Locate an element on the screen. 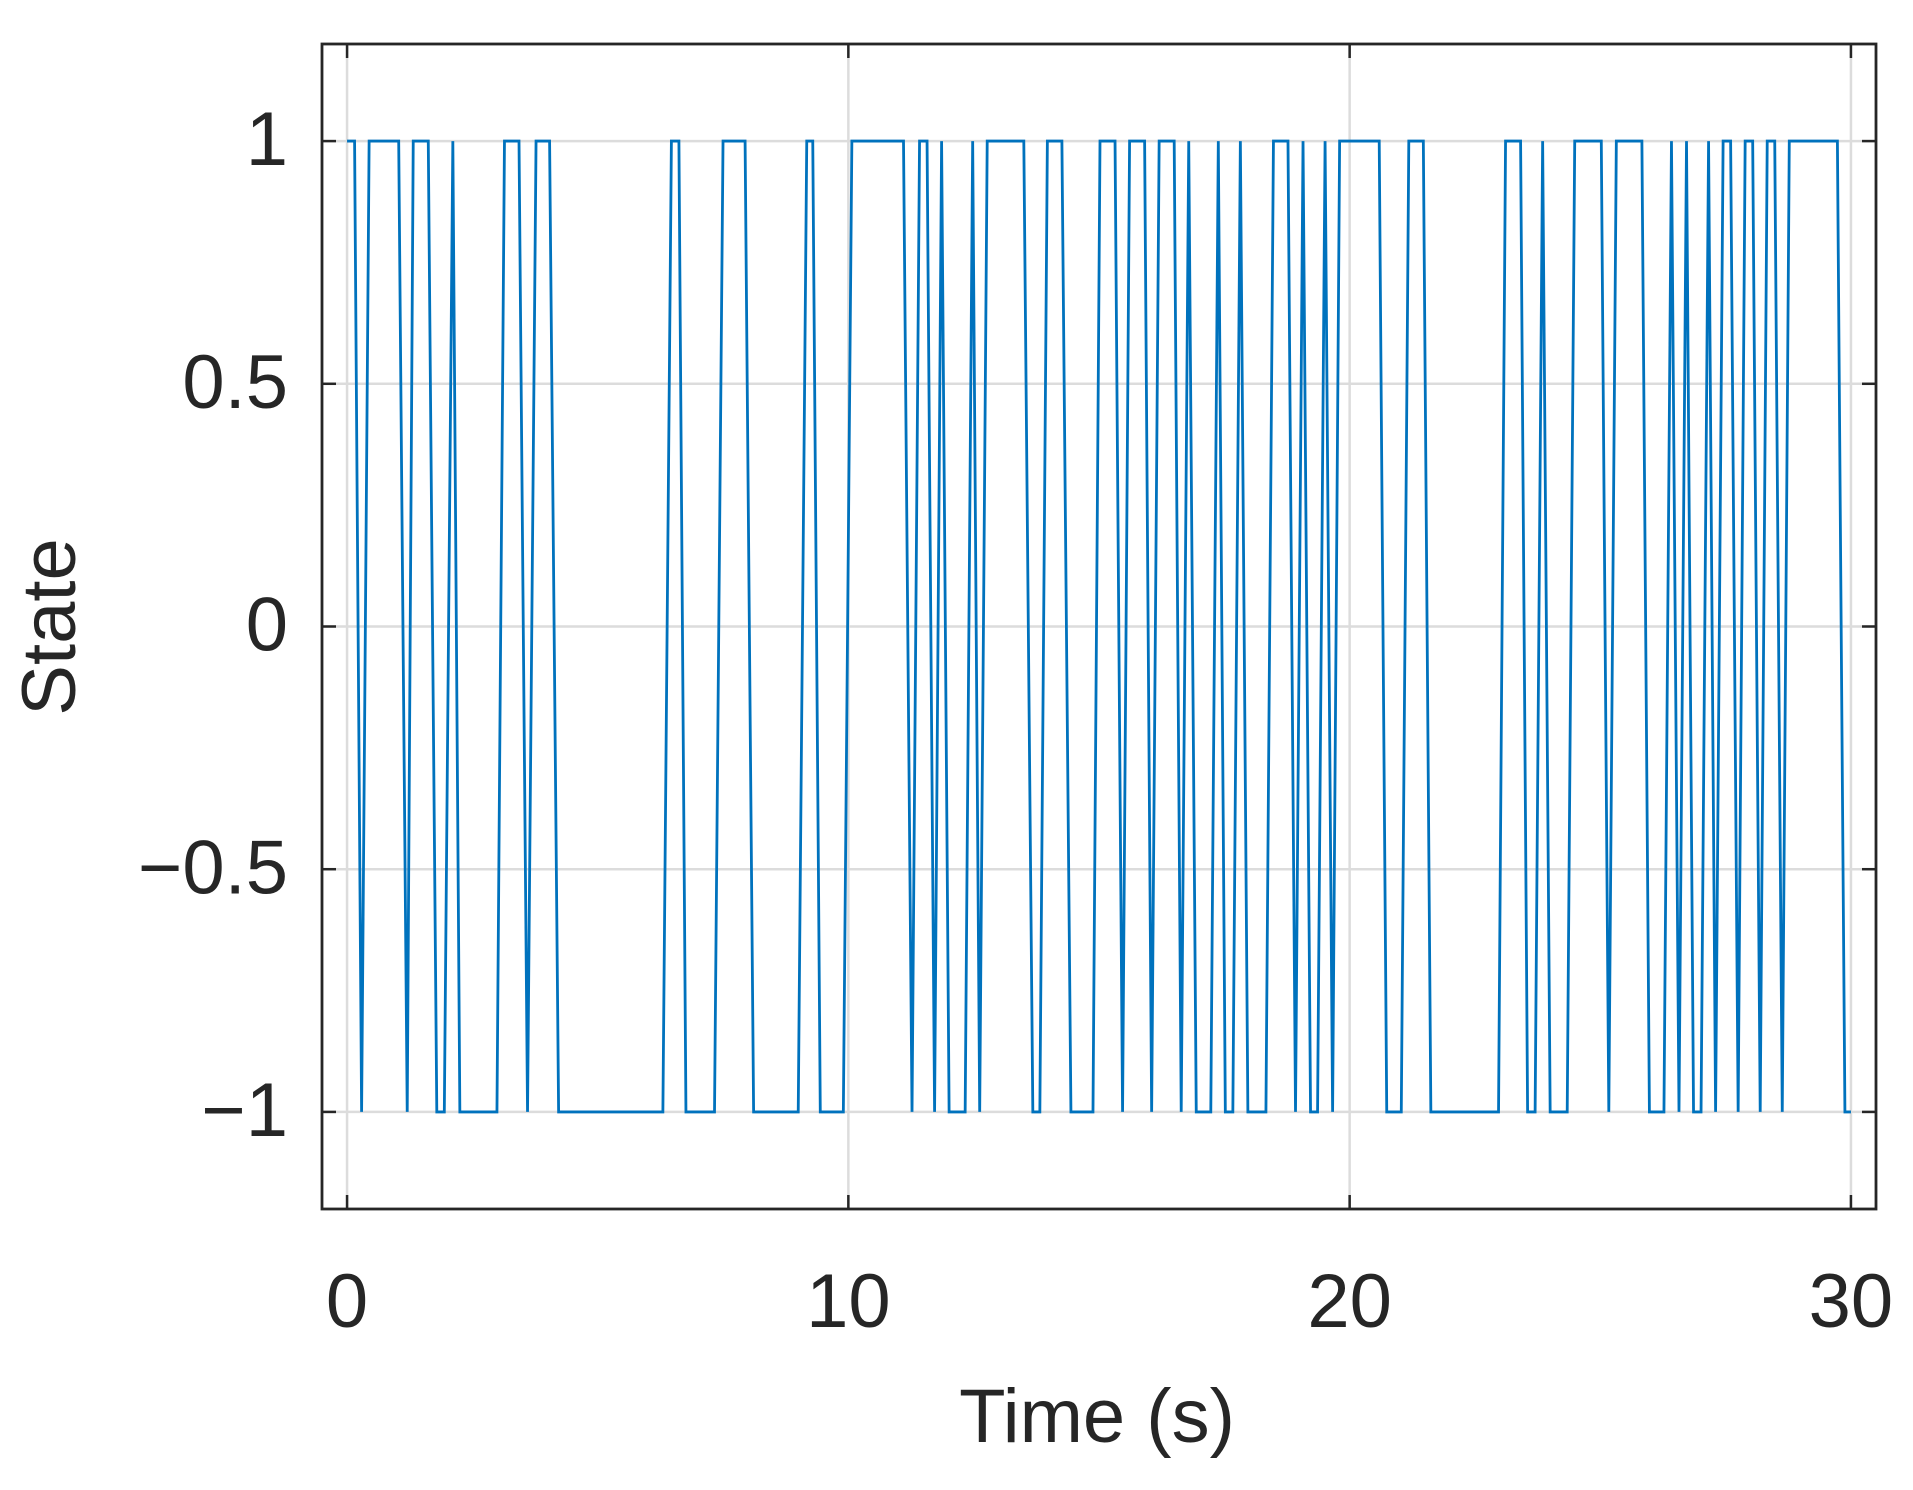  x-tick-label: 20 is located at coordinates (1349, 1301).